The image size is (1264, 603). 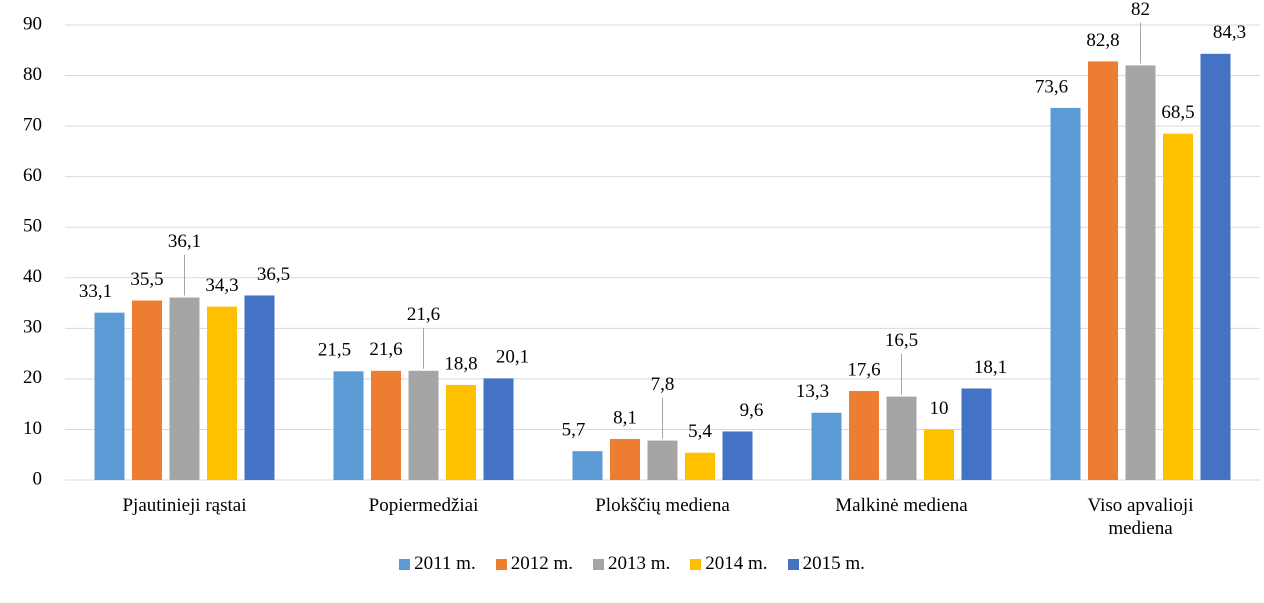 I want to click on legend: 2011 m. 2012 m. 2013 m. 2014 m. 2015 m., so click(x=632, y=564).